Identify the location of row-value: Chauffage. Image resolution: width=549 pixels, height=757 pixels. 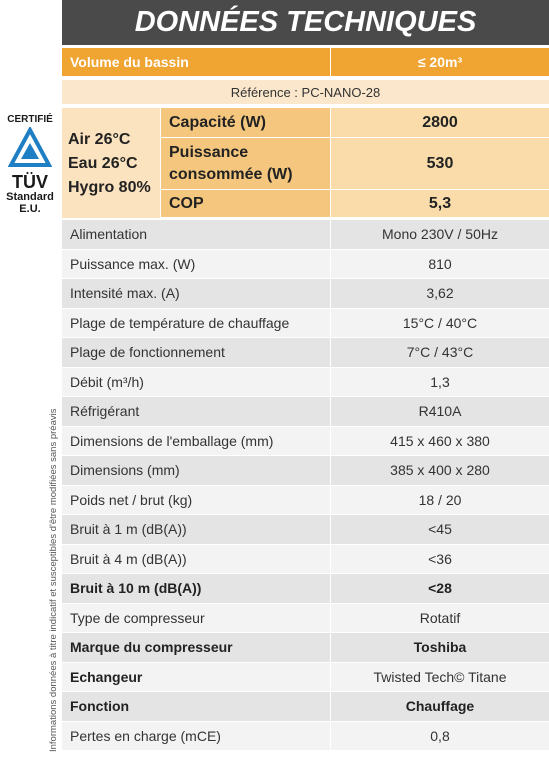
(439, 707).